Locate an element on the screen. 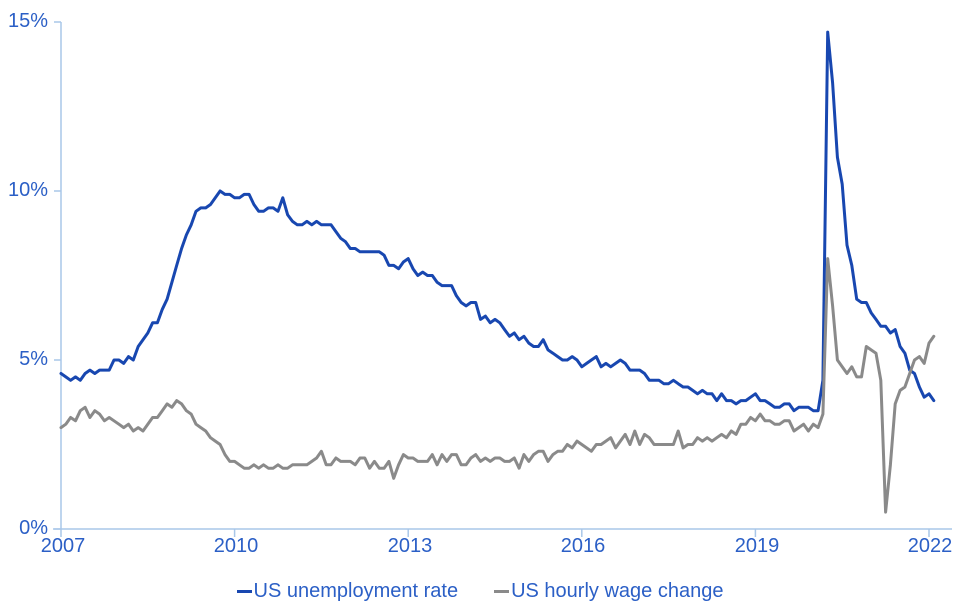 Image resolution: width=960 pixels, height=606 pixels. legend-item-wage: US hourly wage change is located at coordinates (608, 591).